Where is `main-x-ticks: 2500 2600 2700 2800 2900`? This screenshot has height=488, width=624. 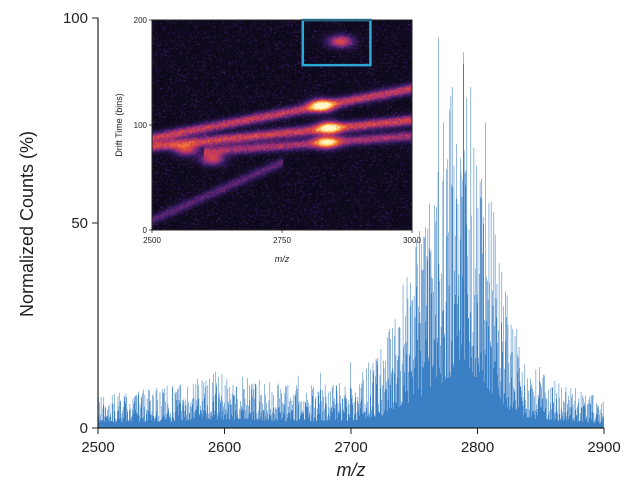 main-x-ticks: 2500 2600 2700 2800 2900 is located at coordinates (351, 442).